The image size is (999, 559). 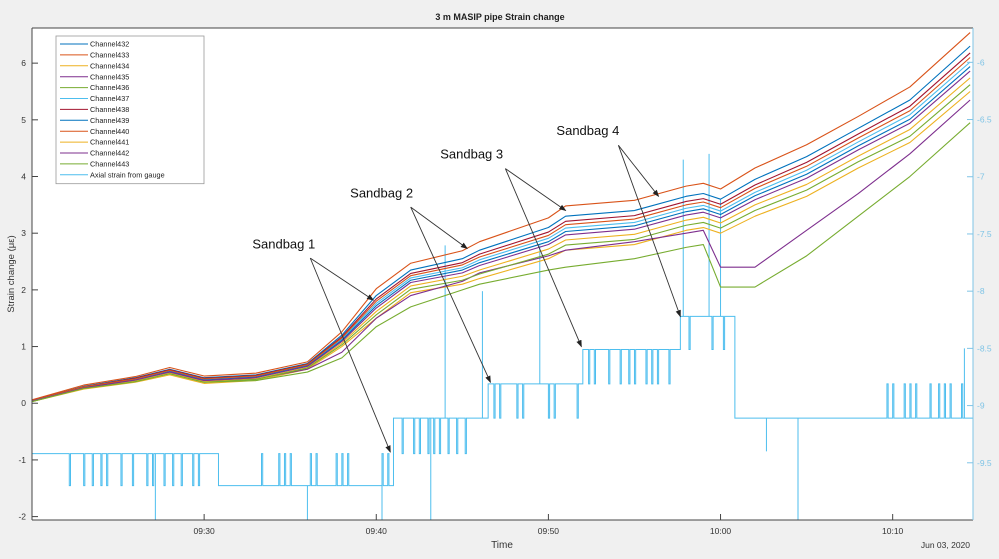 I want to click on legend-entry: Channel438, so click(x=109, y=109).